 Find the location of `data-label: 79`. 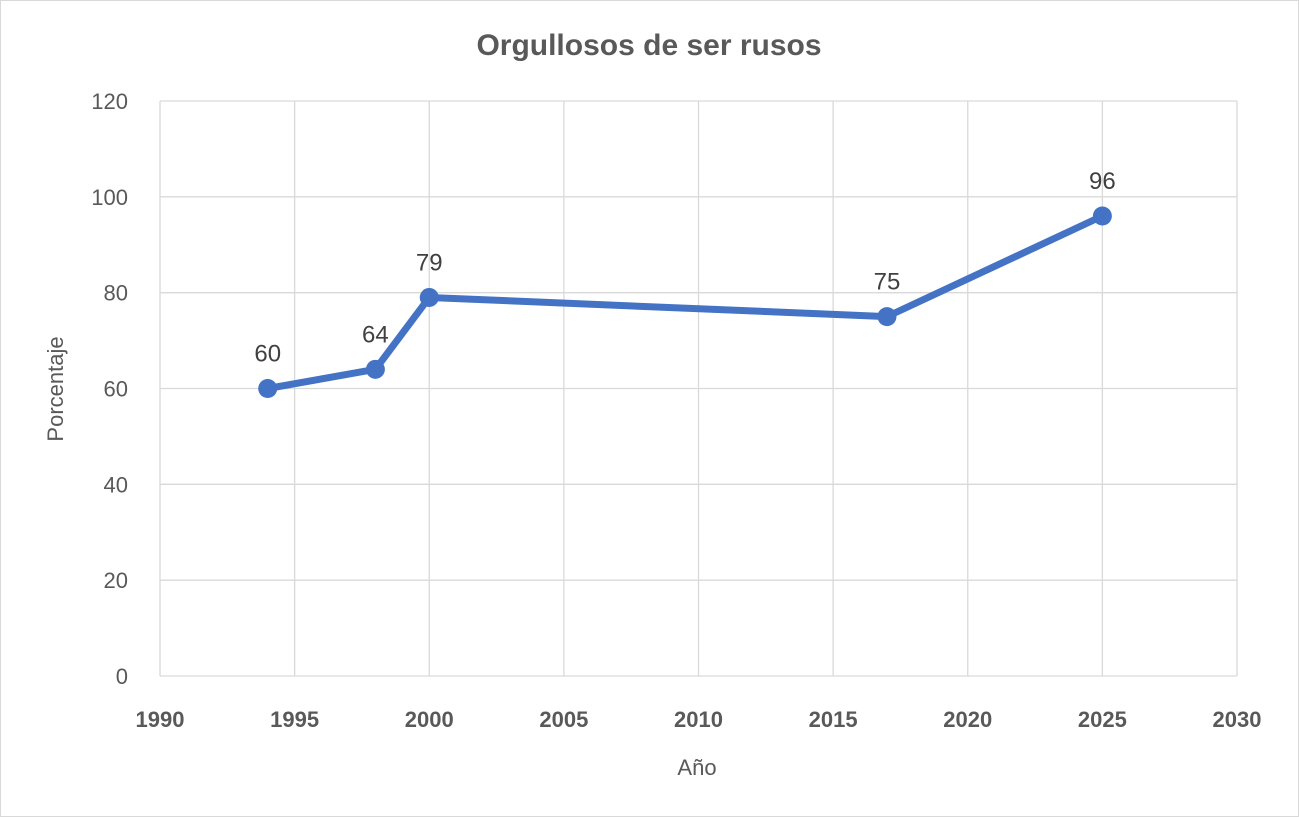

data-label: 79 is located at coordinates (429, 262).